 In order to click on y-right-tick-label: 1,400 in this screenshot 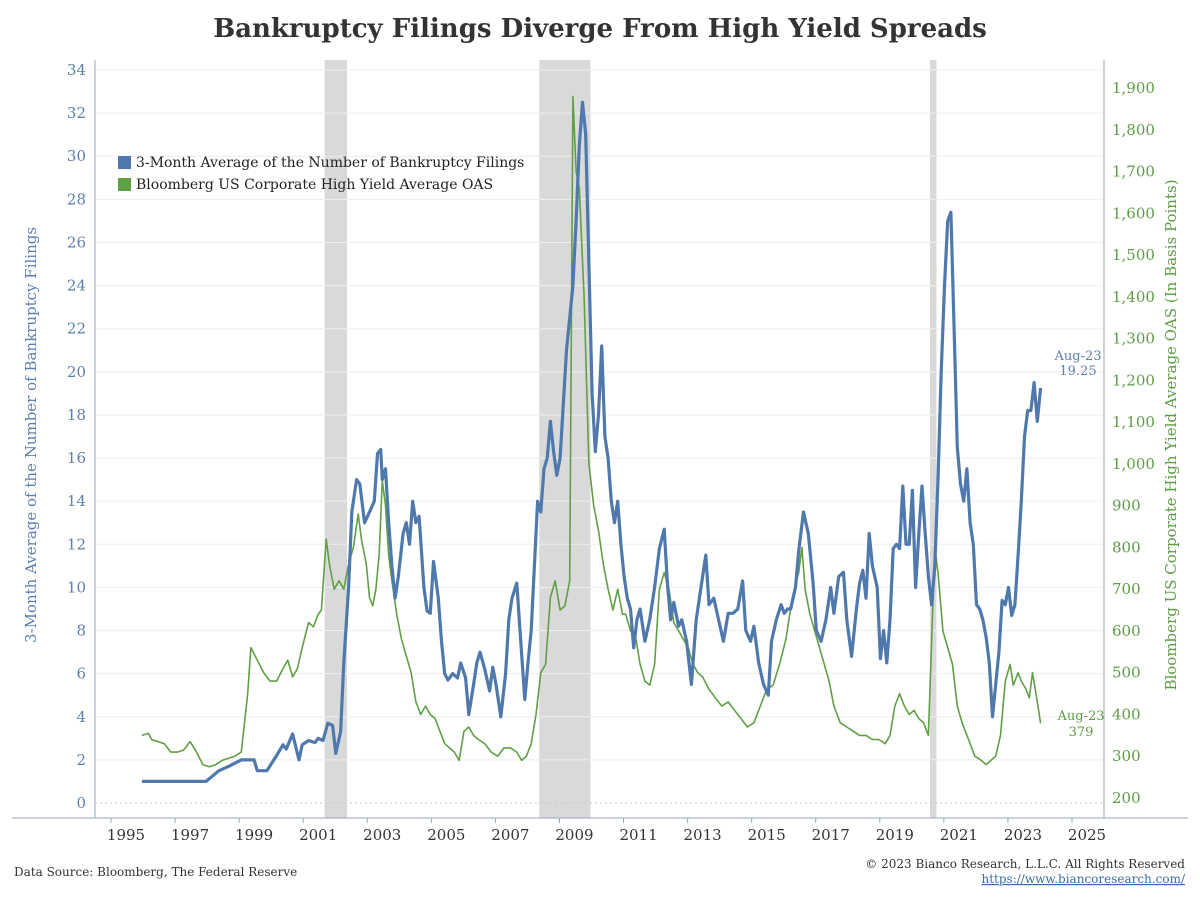, I will do `click(1133, 297)`.